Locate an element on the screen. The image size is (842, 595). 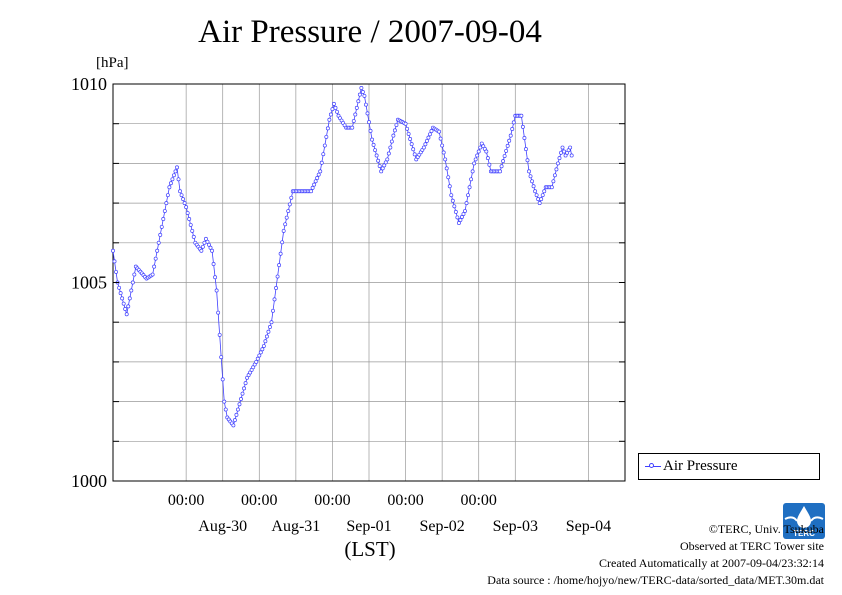
x-axis-label: (LST) is located at coordinates (370, 549).